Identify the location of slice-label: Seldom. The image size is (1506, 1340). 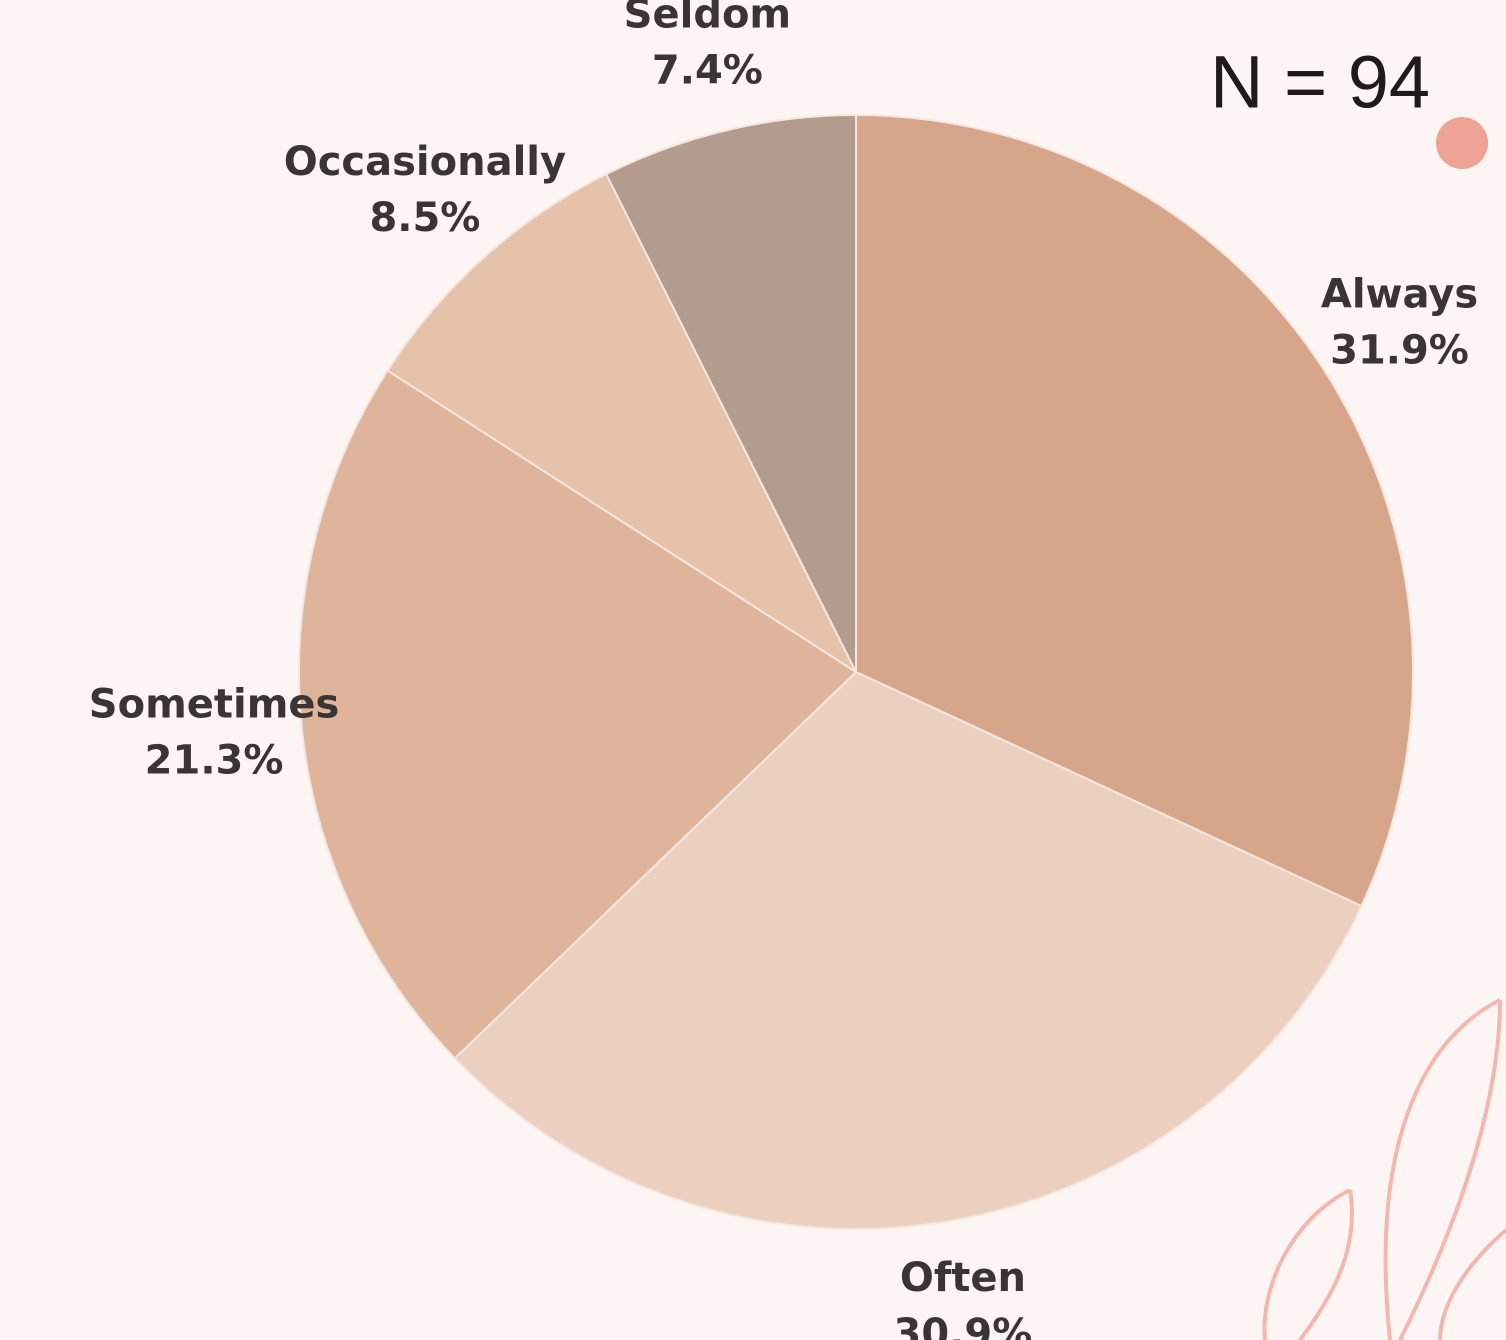
(707, 18).